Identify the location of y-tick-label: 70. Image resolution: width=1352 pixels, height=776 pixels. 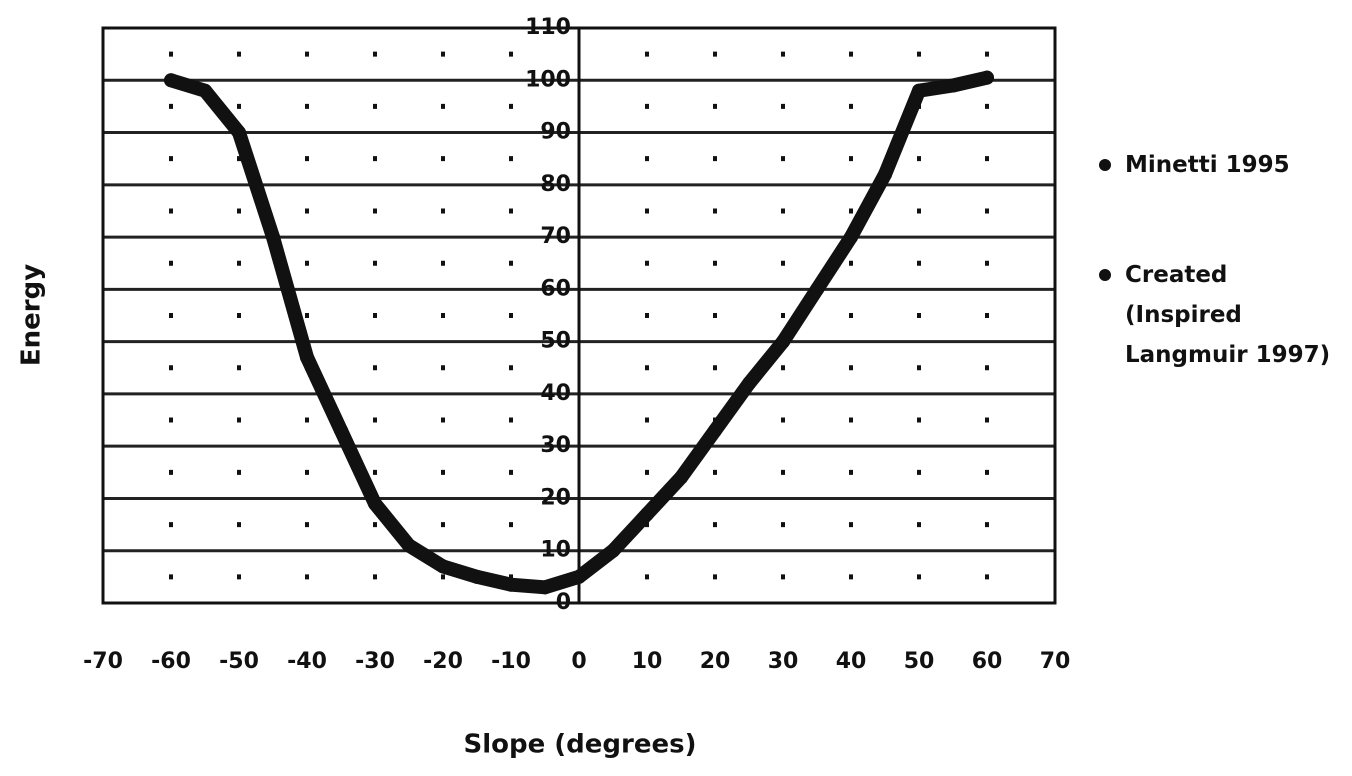
(555, 236).